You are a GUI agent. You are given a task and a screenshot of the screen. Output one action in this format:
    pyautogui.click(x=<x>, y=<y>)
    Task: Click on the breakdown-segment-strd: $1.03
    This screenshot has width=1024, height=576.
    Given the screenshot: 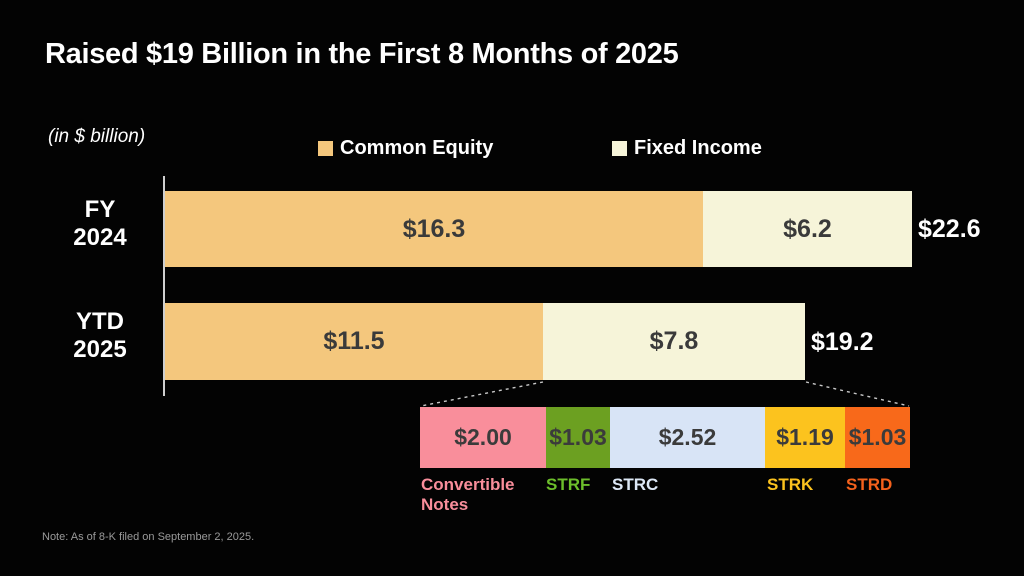 What is the action you would take?
    pyautogui.click(x=877, y=437)
    